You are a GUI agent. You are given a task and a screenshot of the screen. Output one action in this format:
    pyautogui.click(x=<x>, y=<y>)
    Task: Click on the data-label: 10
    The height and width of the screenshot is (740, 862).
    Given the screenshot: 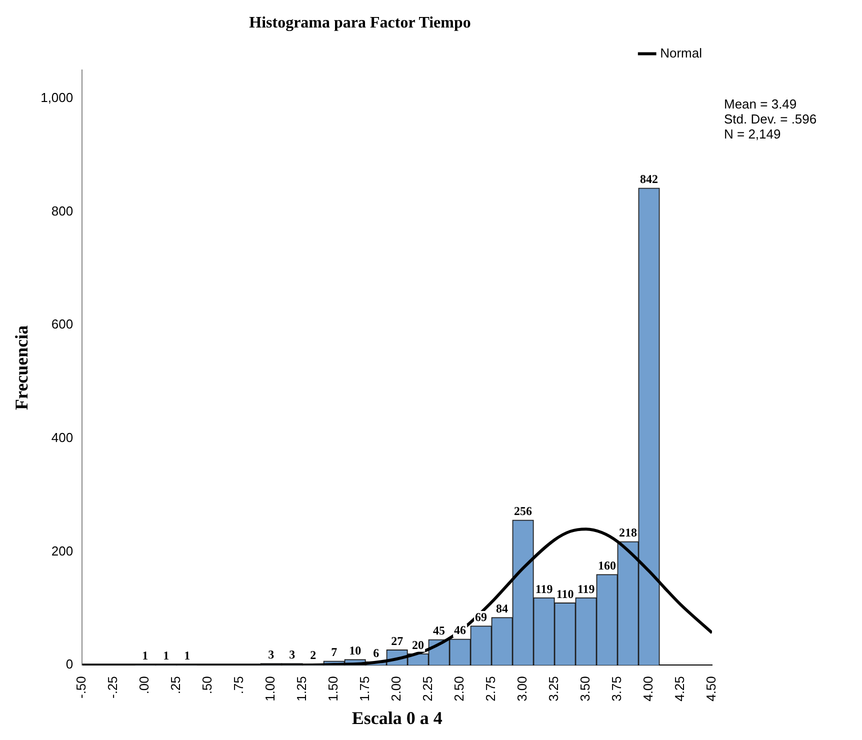 What is the action you would take?
    pyautogui.click(x=355, y=651)
    